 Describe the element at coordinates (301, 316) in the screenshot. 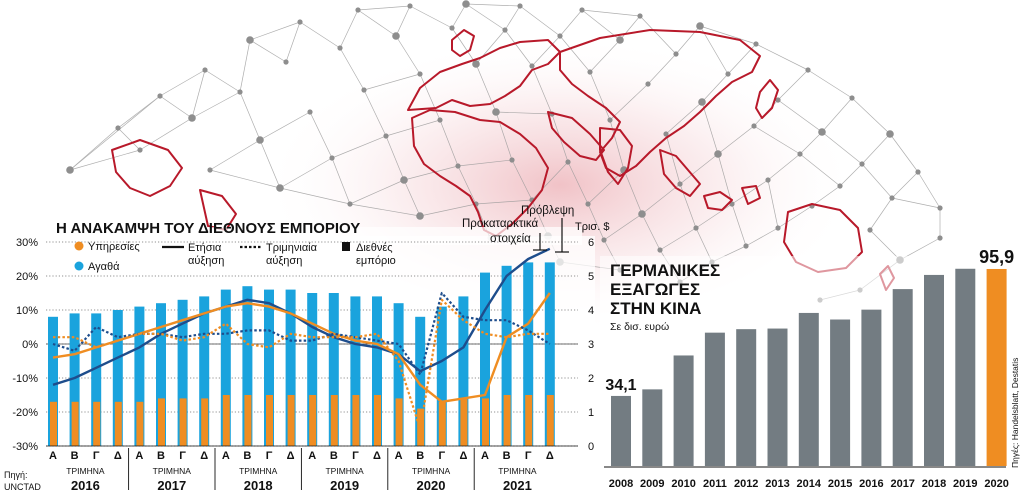

I see `goods-annual-line` at that location.